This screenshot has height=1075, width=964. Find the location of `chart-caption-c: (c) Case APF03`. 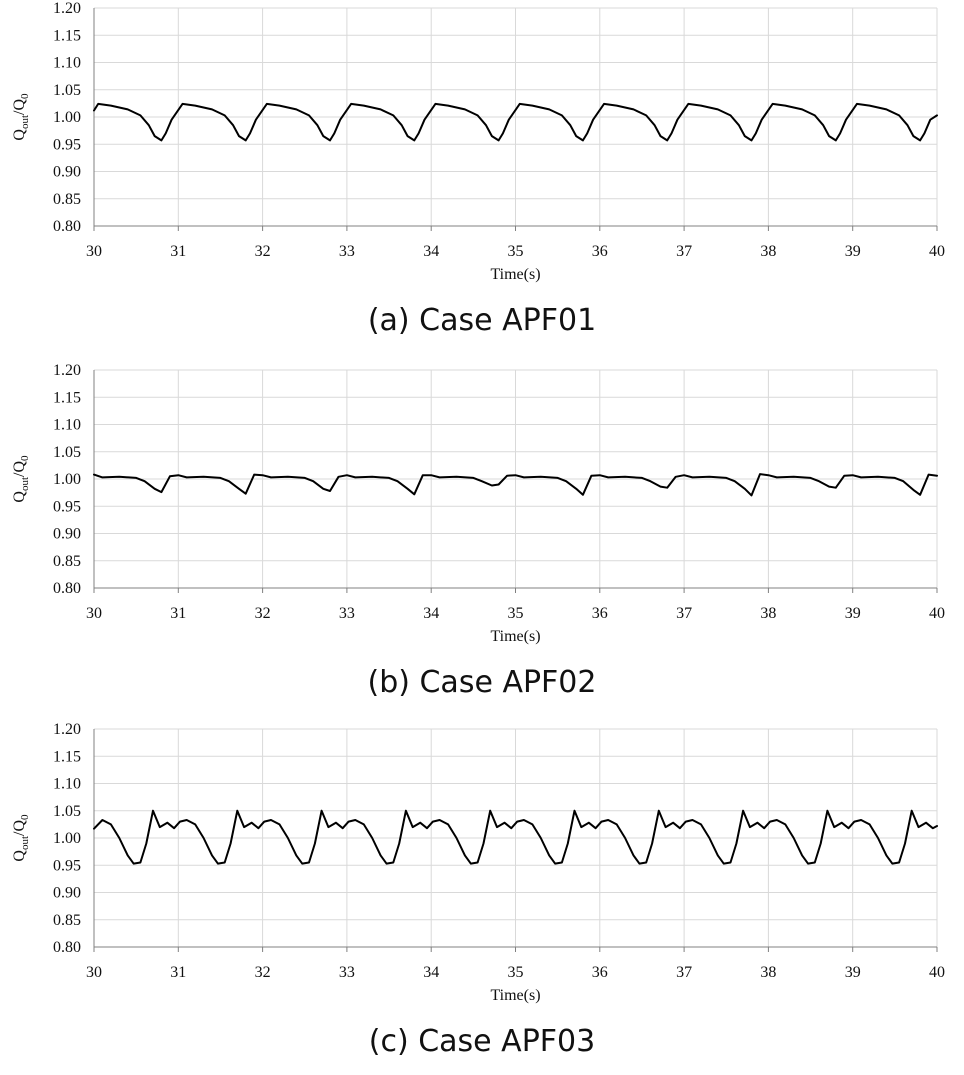

chart-caption-c: (c) Case APF03 is located at coordinates (482, 1041).